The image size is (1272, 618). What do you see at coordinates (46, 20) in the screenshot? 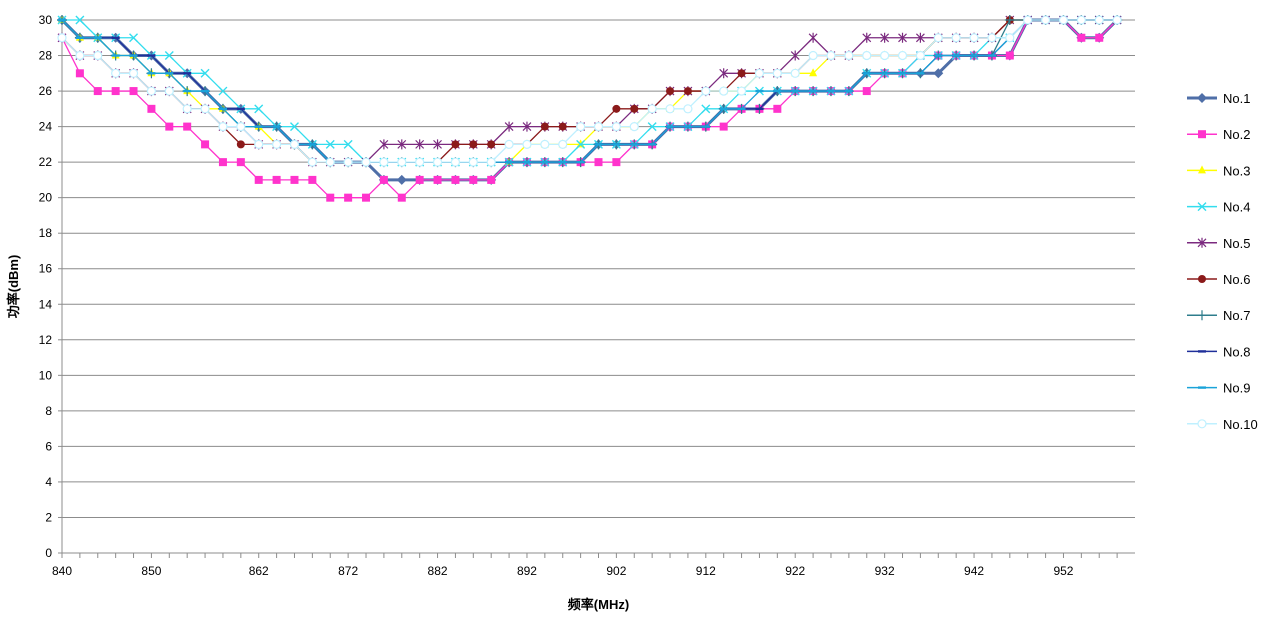
I see `y-tick-label: 30` at bounding box center [46, 20].